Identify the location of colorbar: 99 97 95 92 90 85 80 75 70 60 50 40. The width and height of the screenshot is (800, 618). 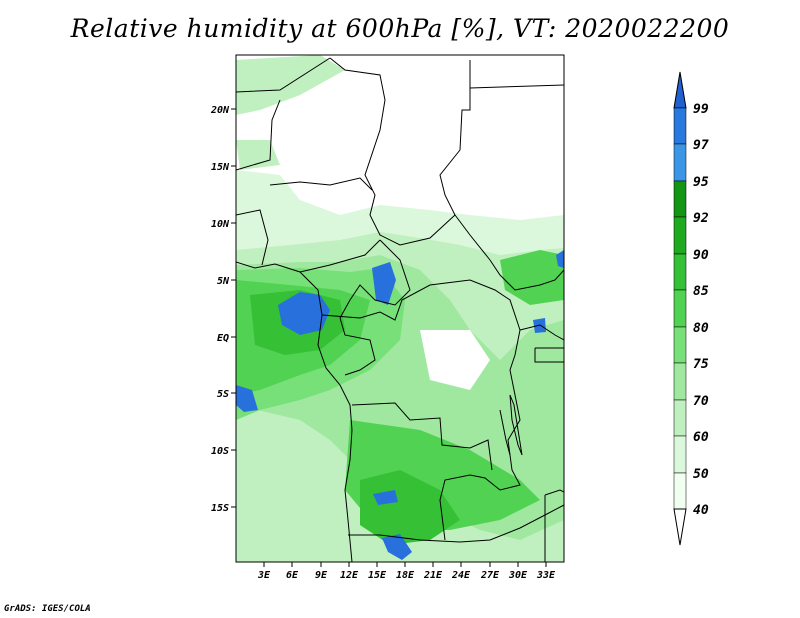
(691, 308).